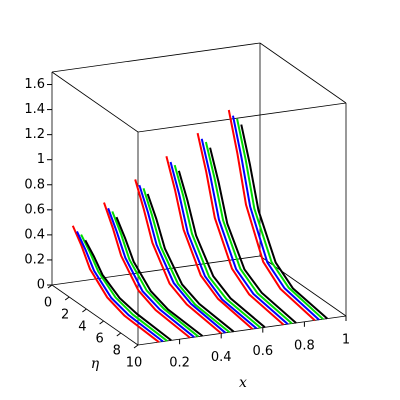 The height and width of the screenshot is (400, 400). Describe the element at coordinates (99, 339) in the screenshot. I see `y-tick-label: 6` at that location.